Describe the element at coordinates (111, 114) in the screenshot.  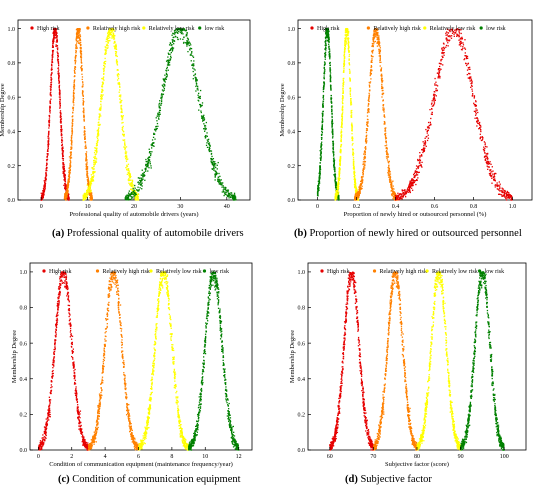
I see `series-relatively-low-risk` at that location.